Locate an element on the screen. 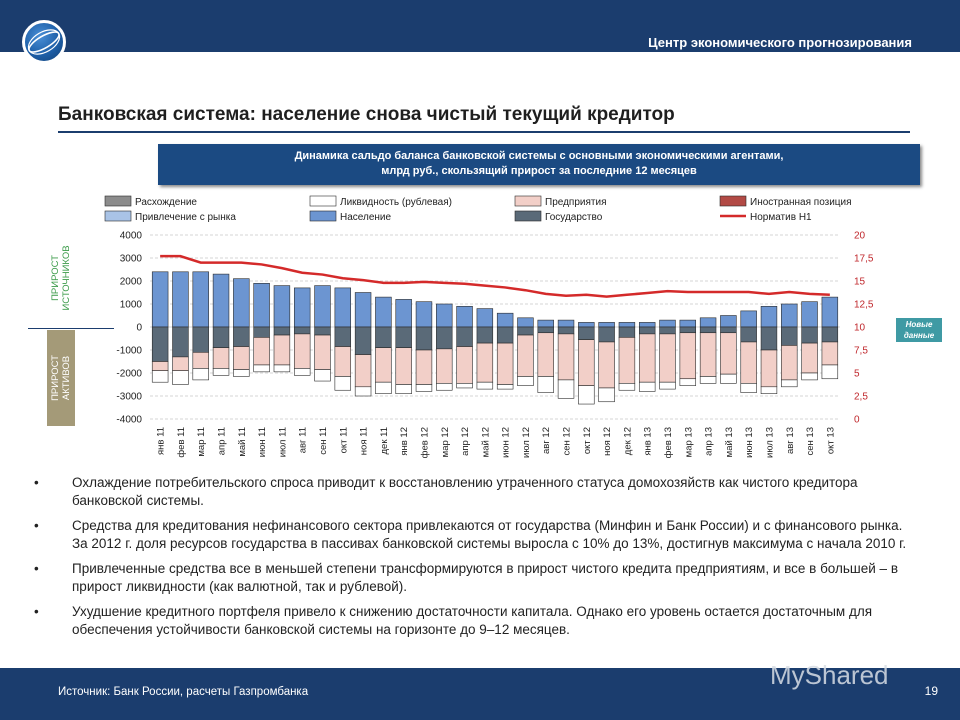 This screenshot has width=960, height=720. legend-label: Государство is located at coordinates (574, 217).